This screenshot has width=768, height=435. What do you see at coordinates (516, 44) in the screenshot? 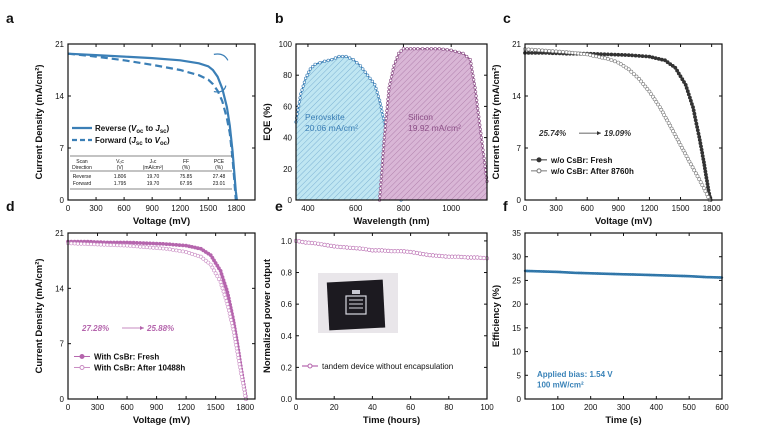
I see `y-tick-label: 21` at bounding box center [516, 44].